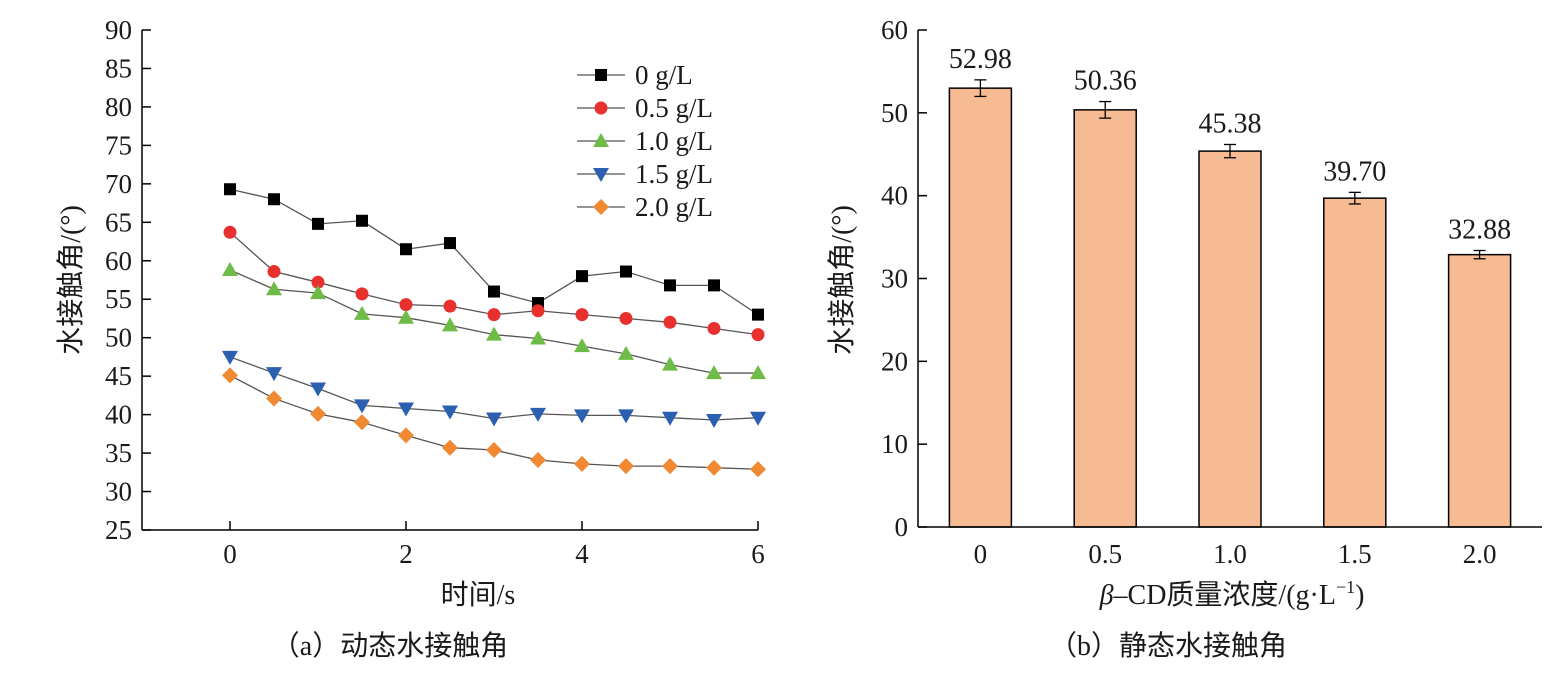 Image resolution: width=1560 pixels, height=674 pixels. Describe the element at coordinates (1479, 230) in the screenshot. I see `data-label: 32.88` at that location.